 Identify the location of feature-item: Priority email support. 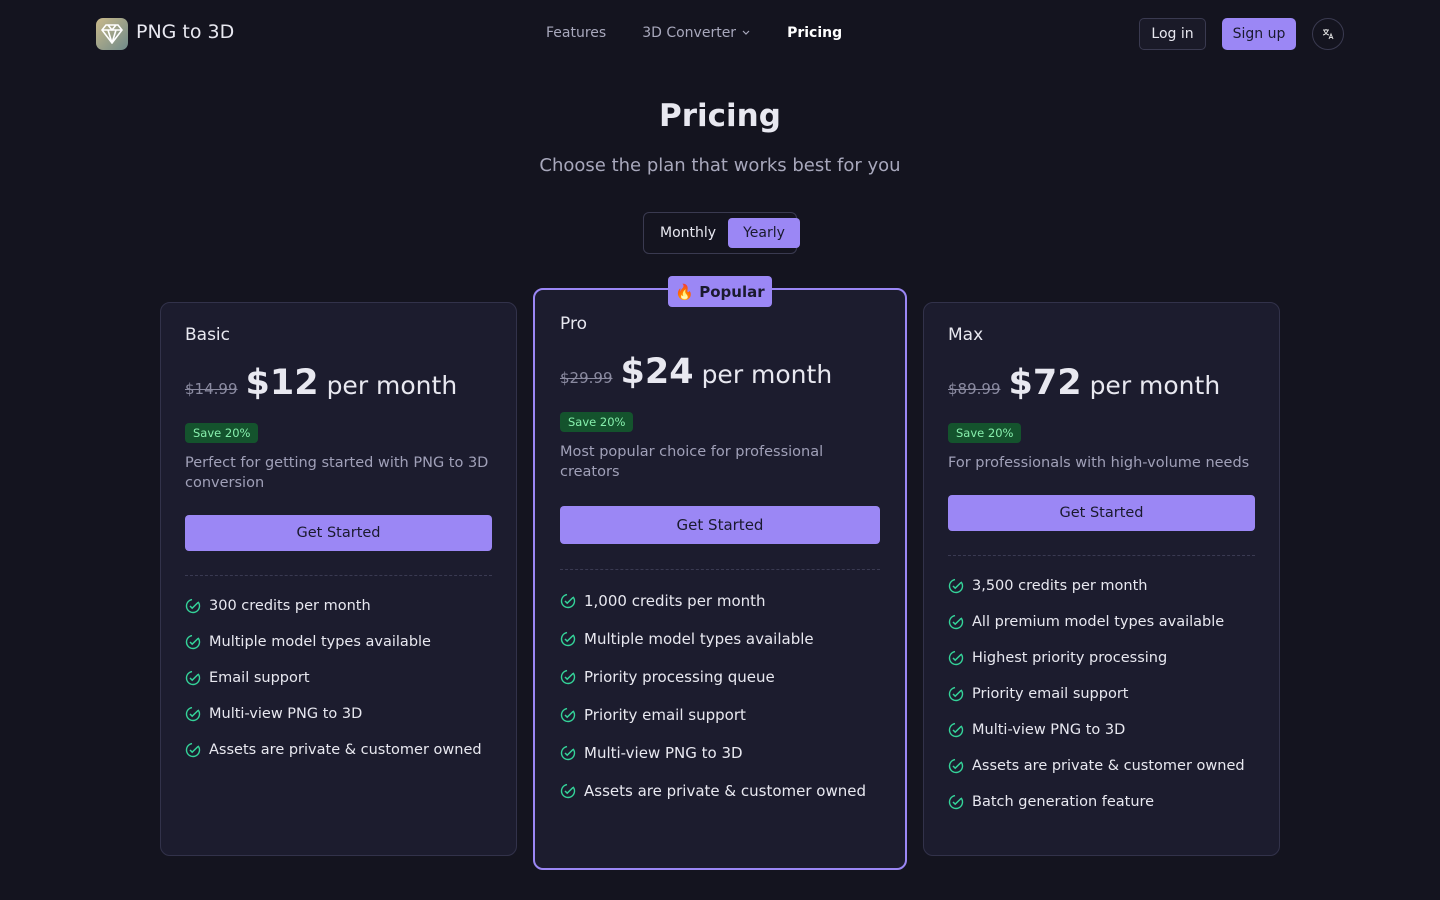
(720, 715).